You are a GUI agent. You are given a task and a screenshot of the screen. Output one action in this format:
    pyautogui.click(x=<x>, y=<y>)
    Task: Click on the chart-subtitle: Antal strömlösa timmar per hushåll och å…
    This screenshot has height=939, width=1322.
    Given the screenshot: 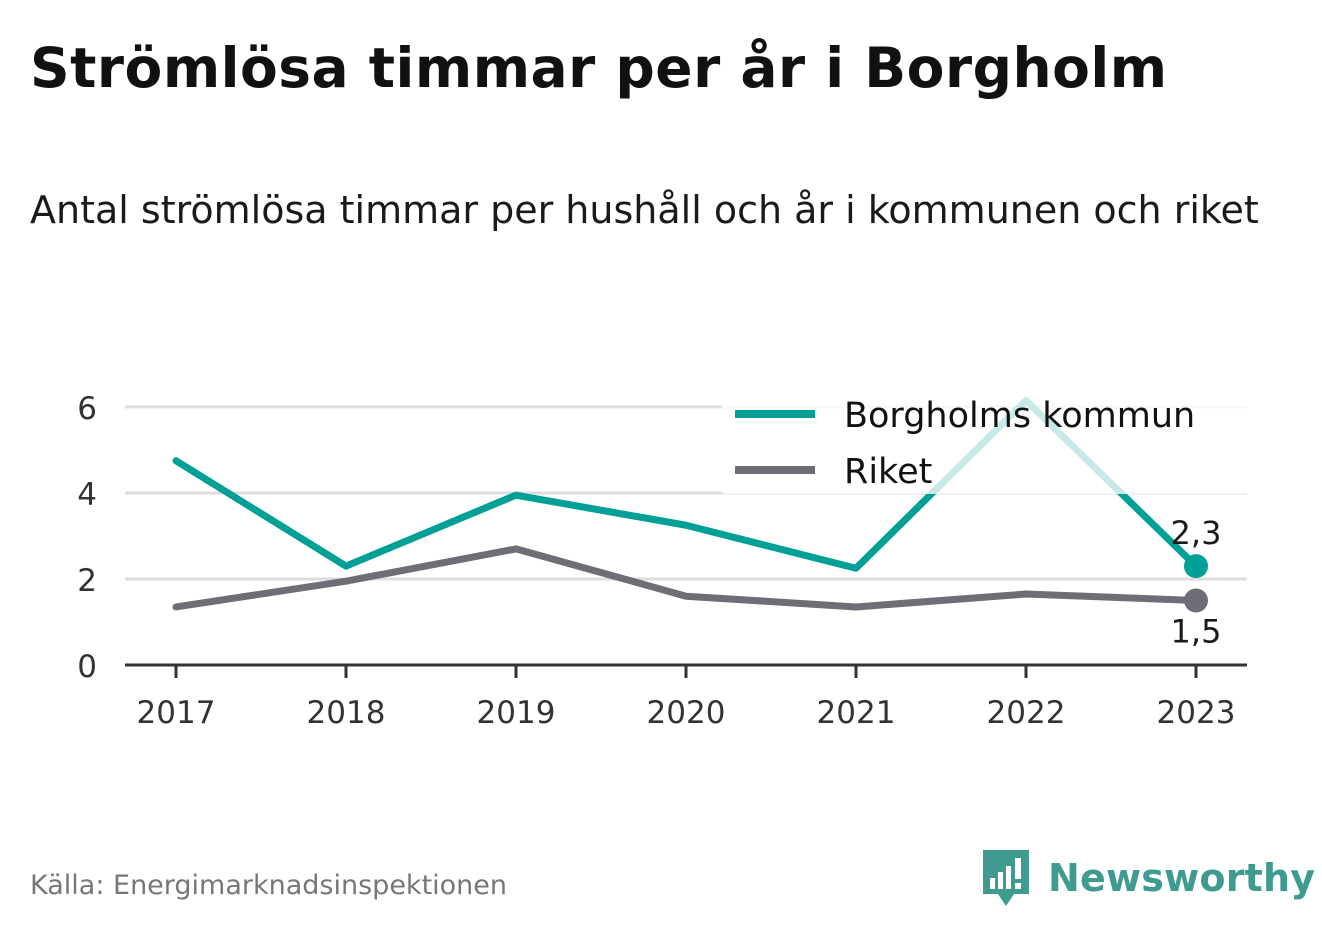 What is the action you would take?
    pyautogui.click(x=644, y=210)
    